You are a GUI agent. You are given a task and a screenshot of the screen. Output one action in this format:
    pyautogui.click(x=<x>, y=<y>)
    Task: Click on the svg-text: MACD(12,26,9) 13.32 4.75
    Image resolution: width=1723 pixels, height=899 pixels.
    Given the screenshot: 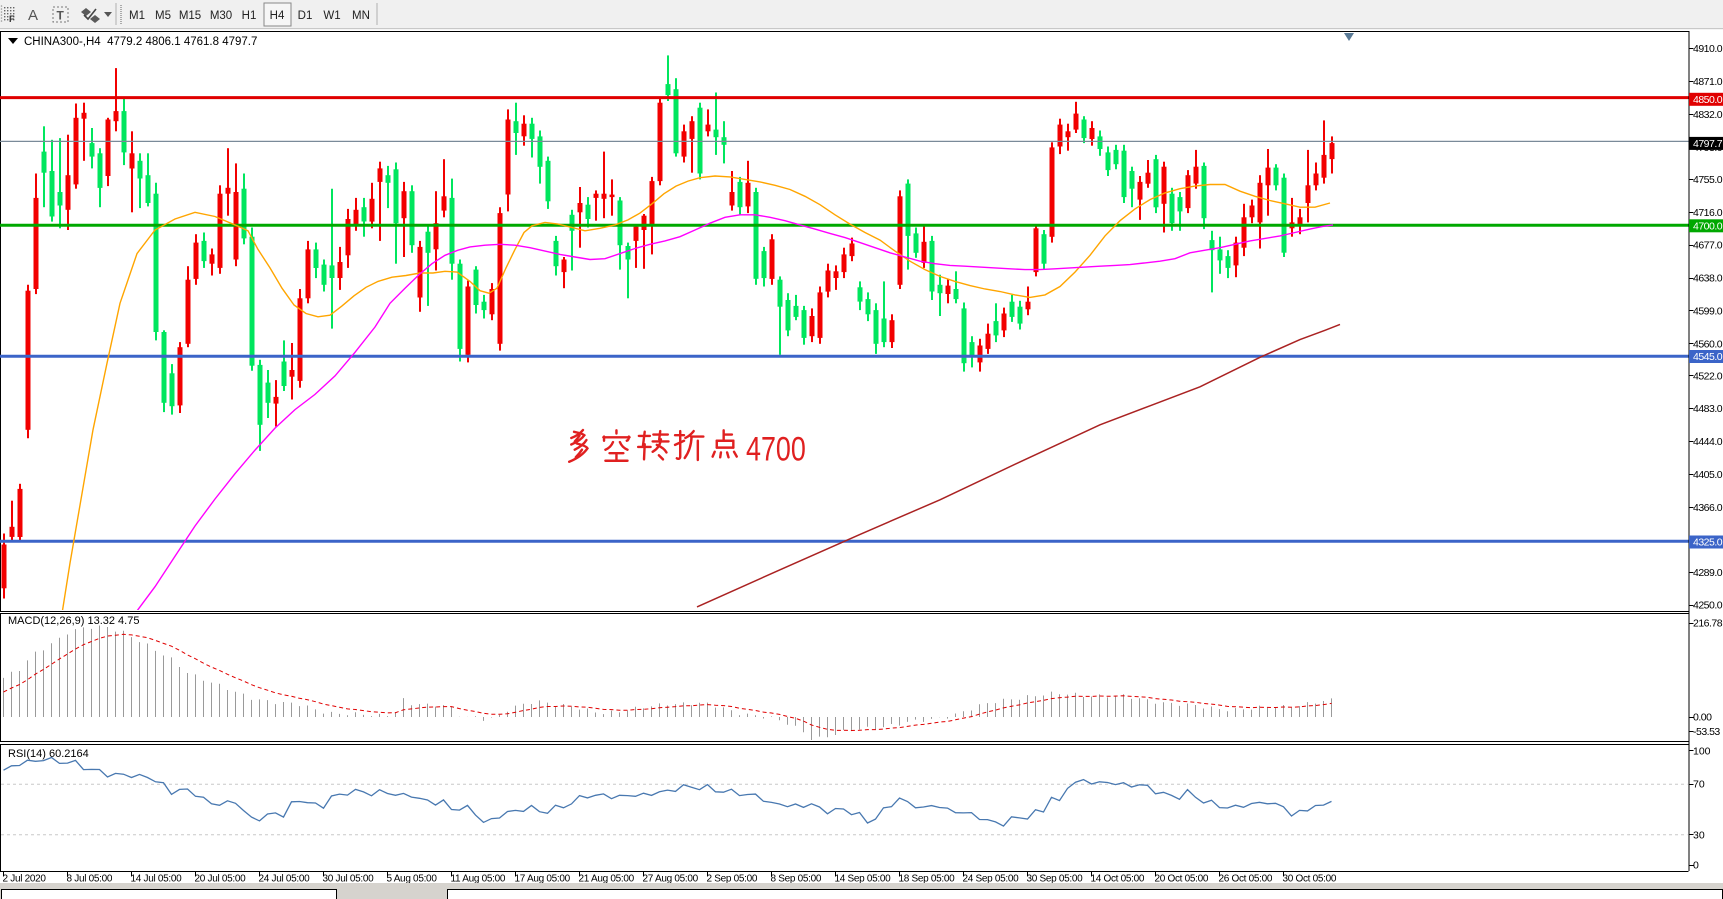 What is the action you would take?
    pyautogui.click(x=73, y=621)
    